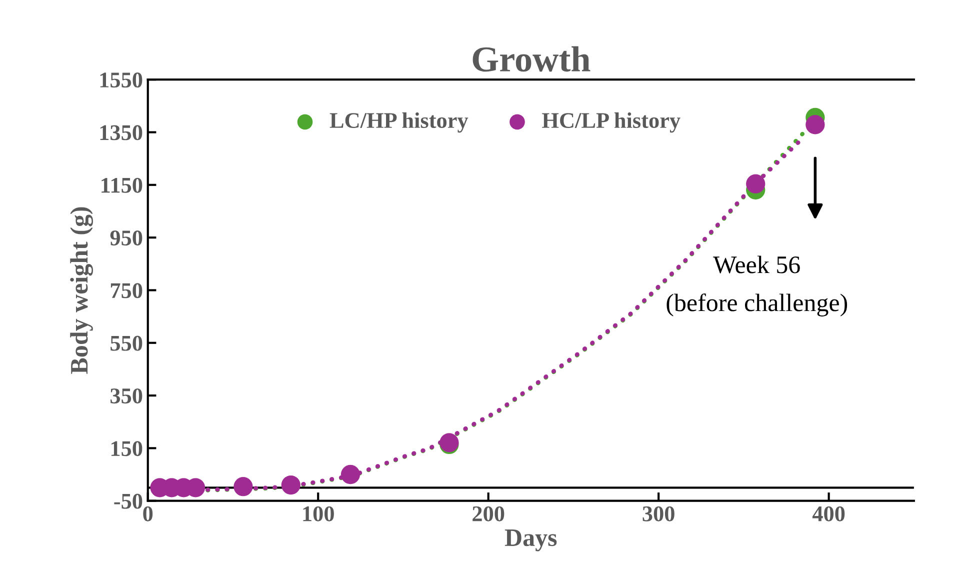 Image resolution: width=954 pixels, height=581 pixels. What do you see at coordinates (126, 396) in the screenshot?
I see `y-tick-label: 350` at bounding box center [126, 396].